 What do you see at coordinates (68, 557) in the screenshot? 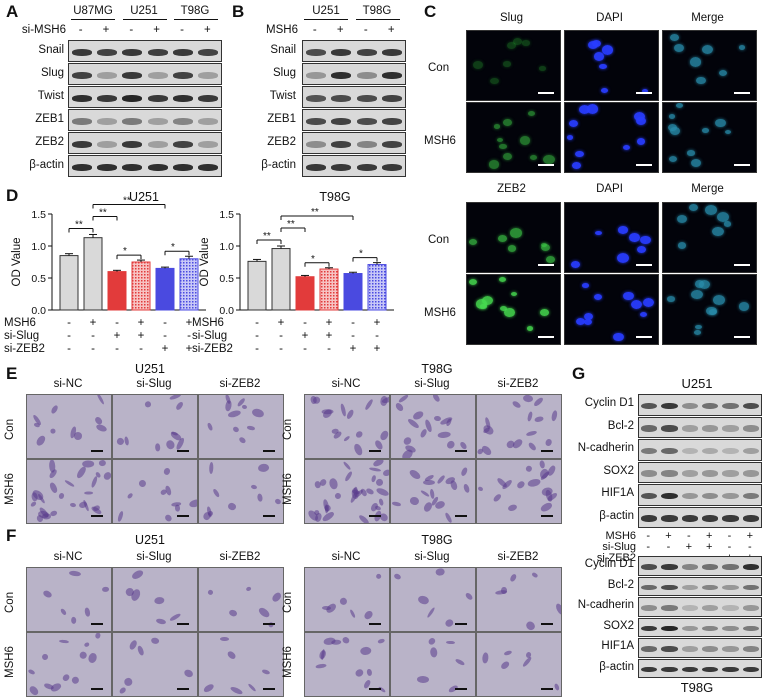
I see `column-label: si-NC` at bounding box center [68, 557].